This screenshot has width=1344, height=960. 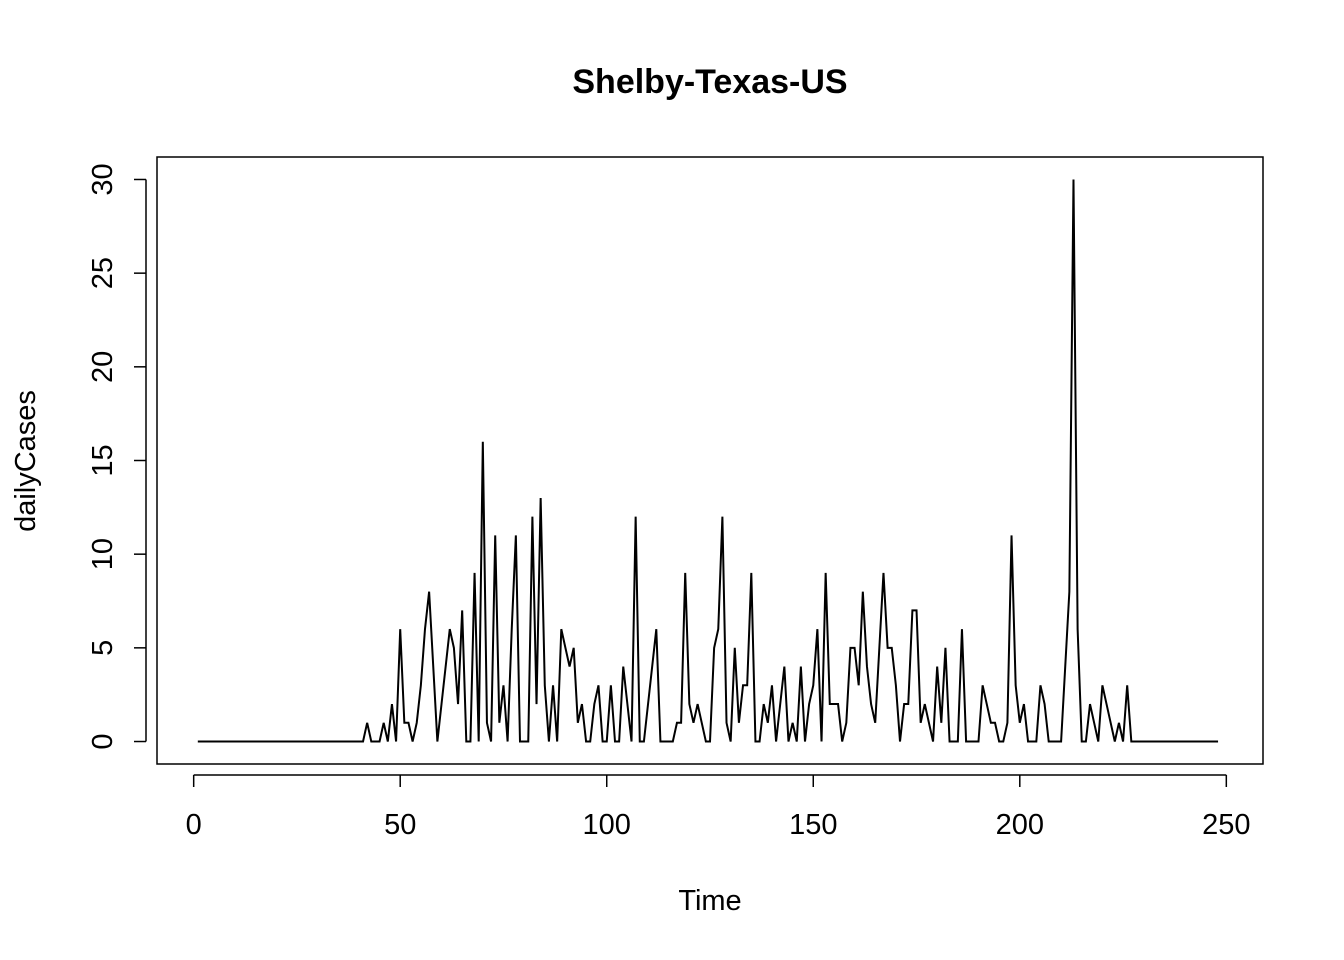 I want to click on x-tick-label: 0, so click(x=194, y=825).